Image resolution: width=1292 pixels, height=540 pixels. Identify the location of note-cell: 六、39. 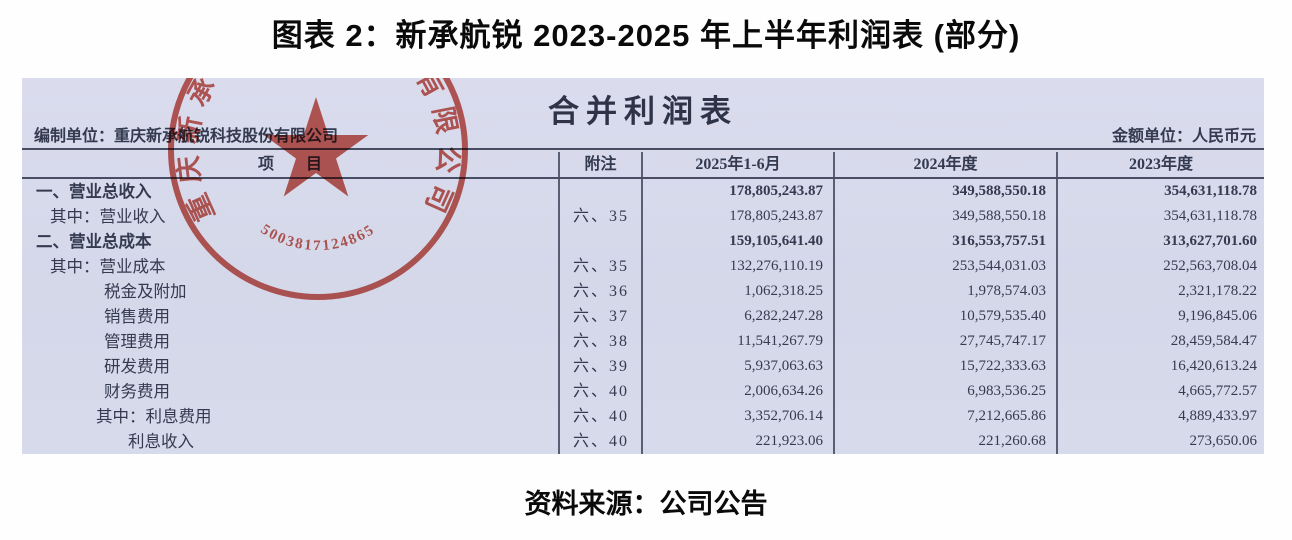
(601, 366).